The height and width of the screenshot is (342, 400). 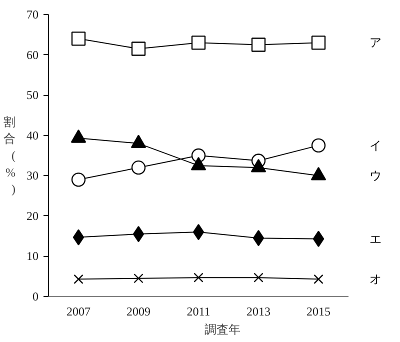 I want to click on x-tick-label: 2011, so click(x=198, y=311).